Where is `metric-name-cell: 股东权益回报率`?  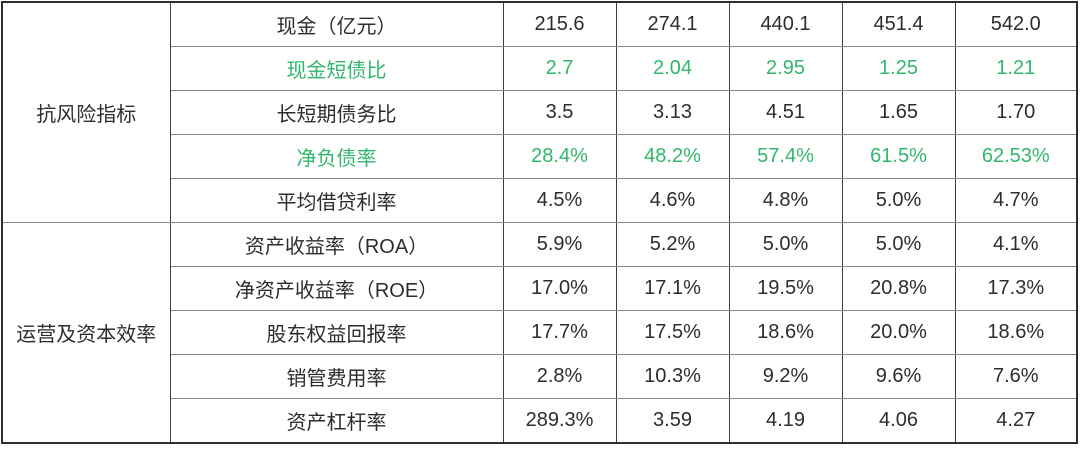
metric-name-cell: 股东权益回报率 is located at coordinates (336, 332).